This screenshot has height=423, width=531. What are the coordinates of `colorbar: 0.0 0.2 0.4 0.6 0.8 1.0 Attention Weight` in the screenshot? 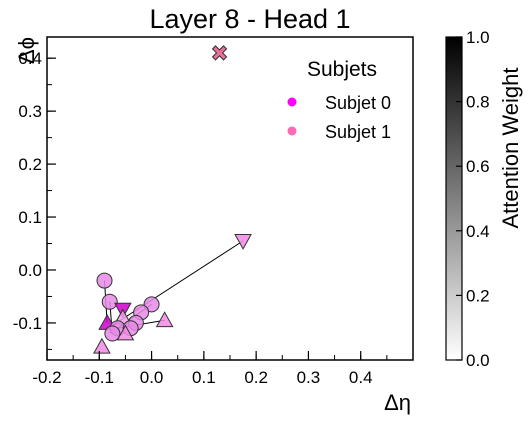 It's located at (484, 199).